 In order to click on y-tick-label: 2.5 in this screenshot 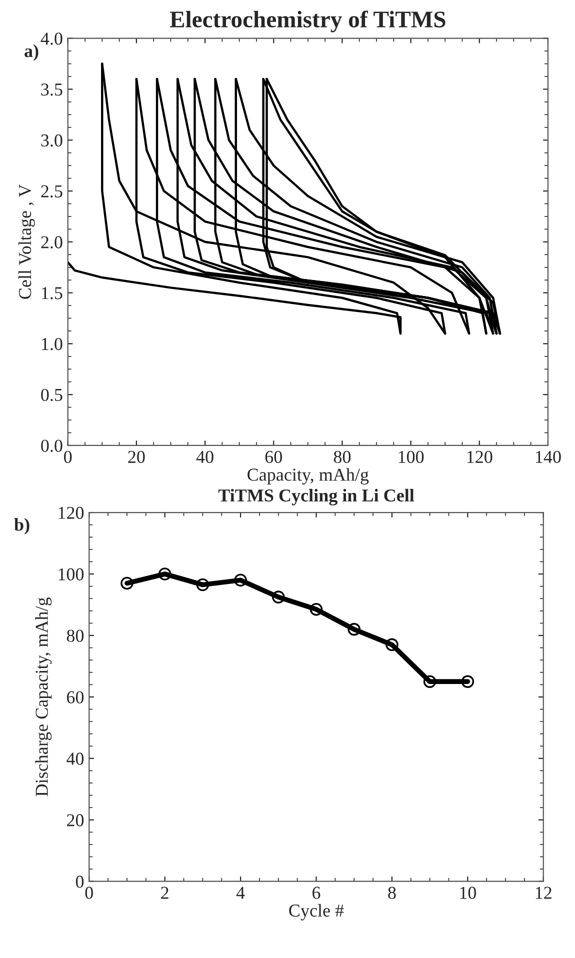, I will do `click(51, 191)`.